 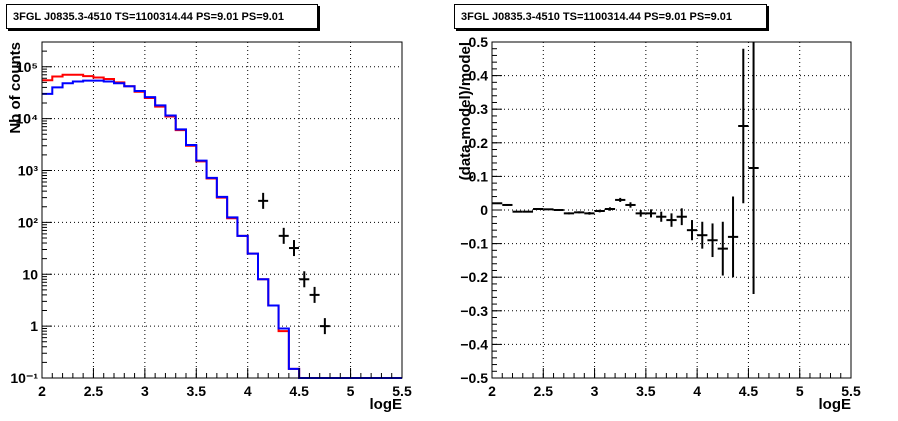 What do you see at coordinates (479, 76) in the screenshot?
I see `right-y-tick-label: 0.4` at bounding box center [479, 76].